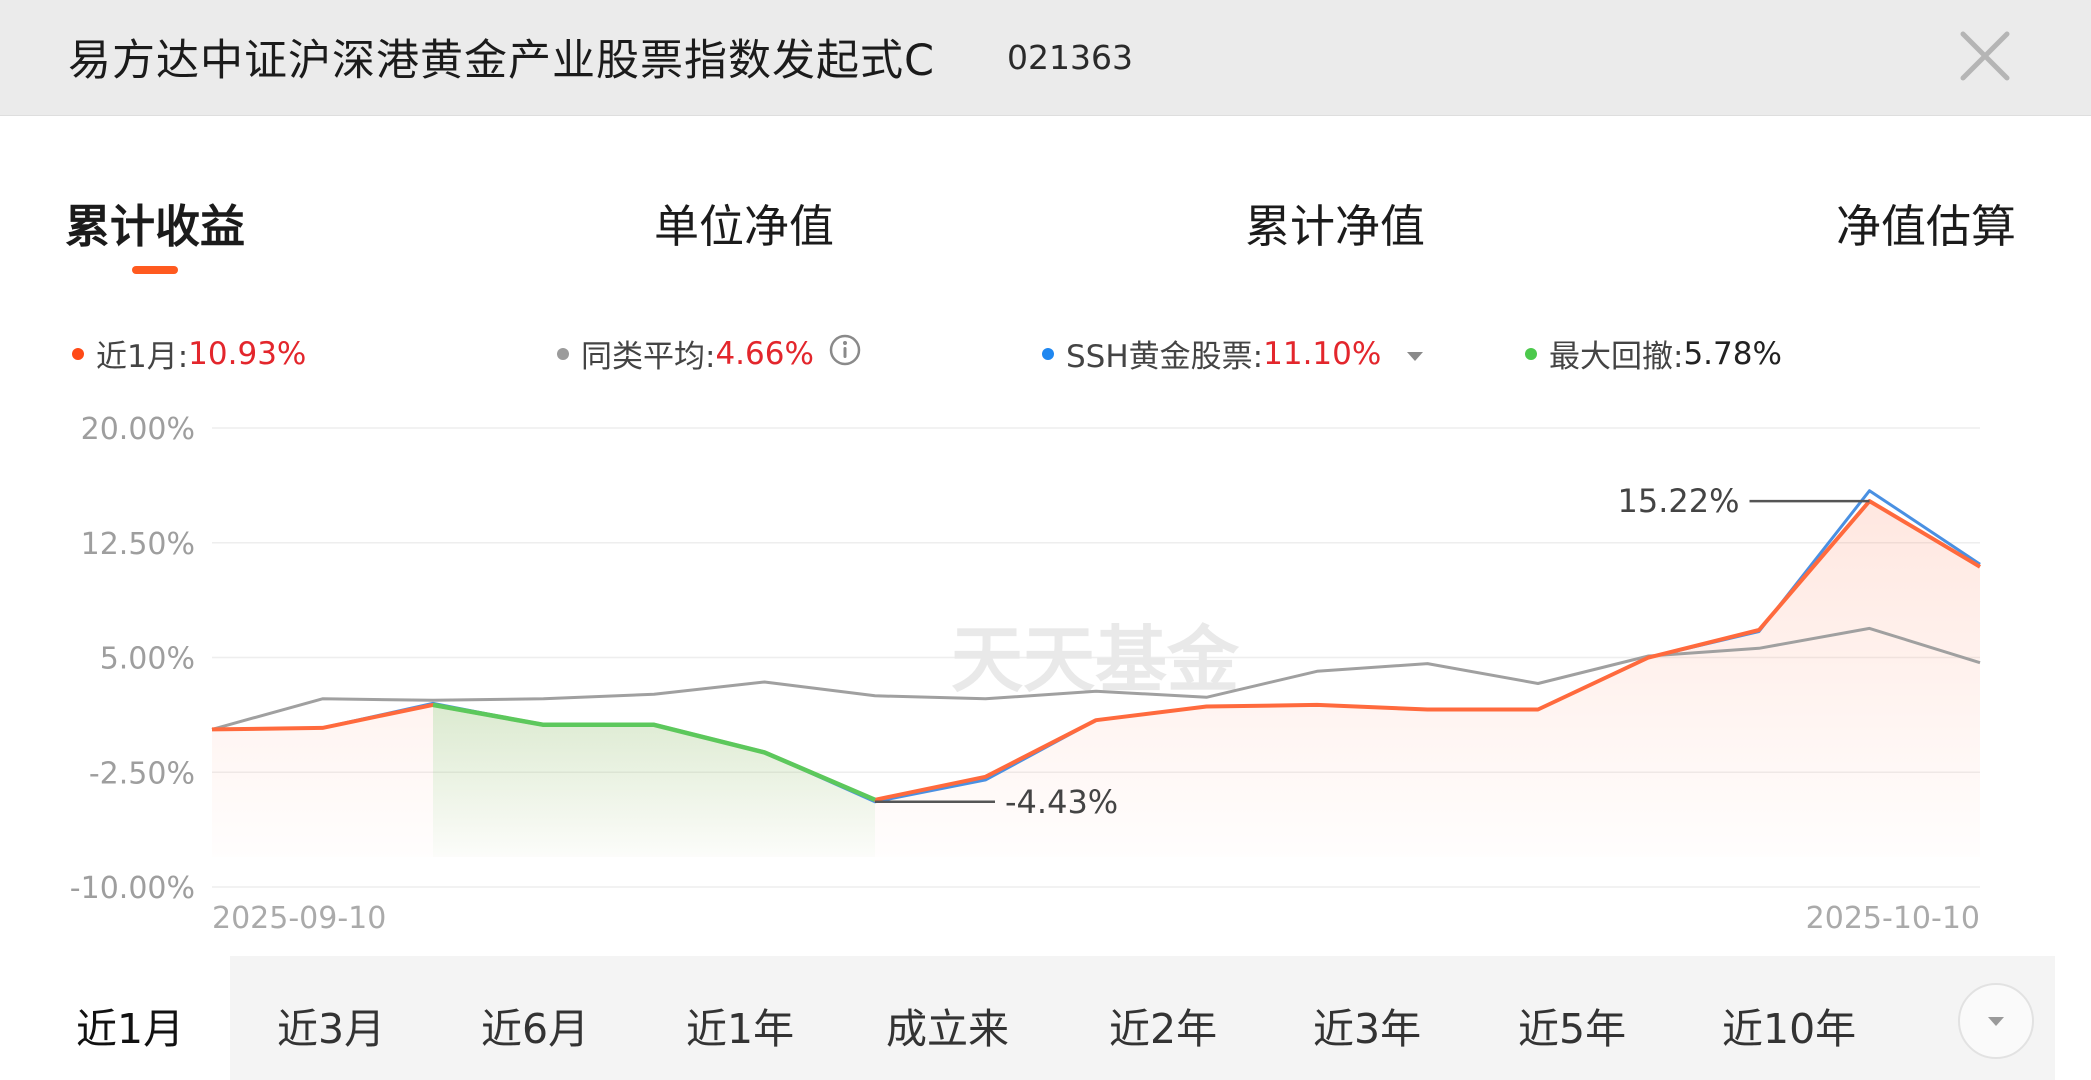  Describe the element at coordinates (1893, 918) in the screenshot. I see `x-end-label: 2025-10-10` at that location.